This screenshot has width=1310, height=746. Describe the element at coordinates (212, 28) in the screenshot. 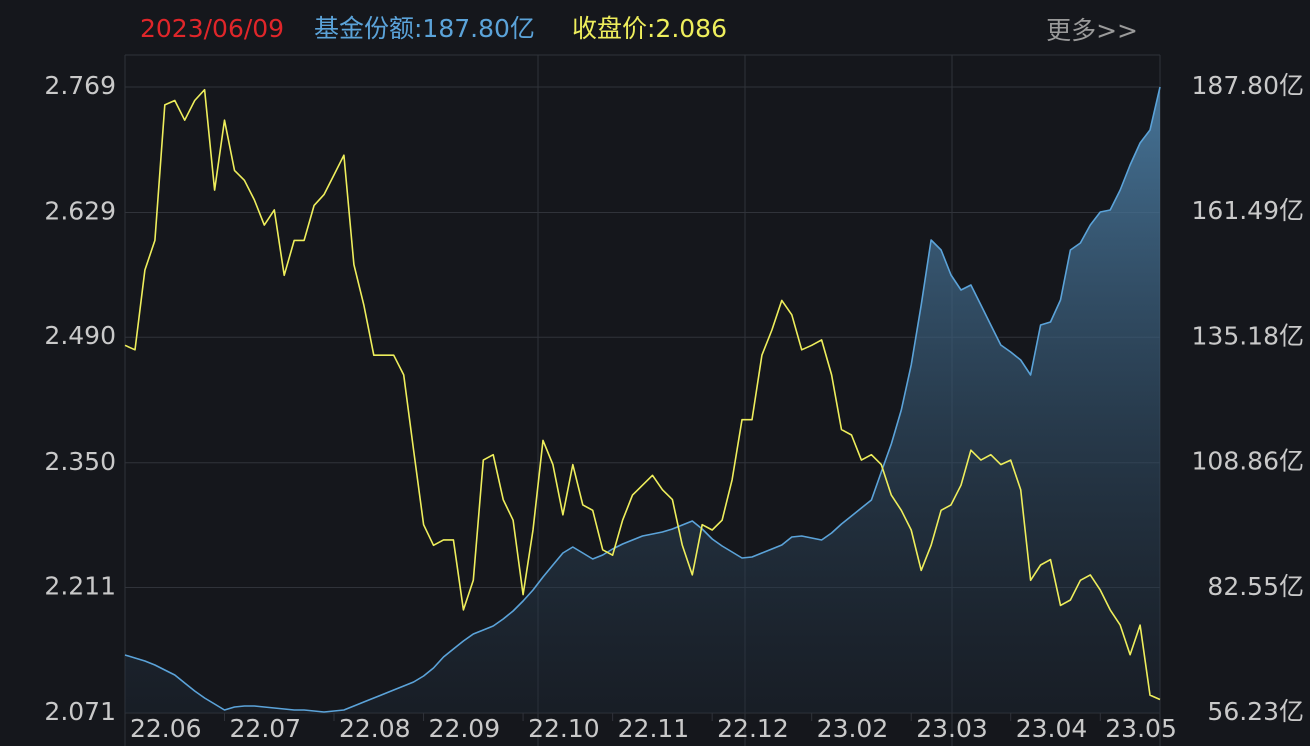

I see `header-date: 2023/06/09` at that location.